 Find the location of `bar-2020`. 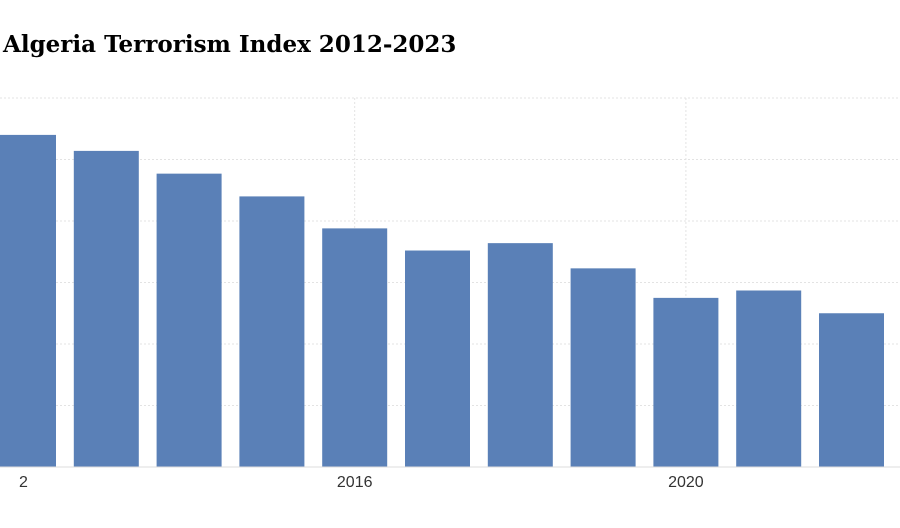

bar-2020 is located at coordinates (686, 382).